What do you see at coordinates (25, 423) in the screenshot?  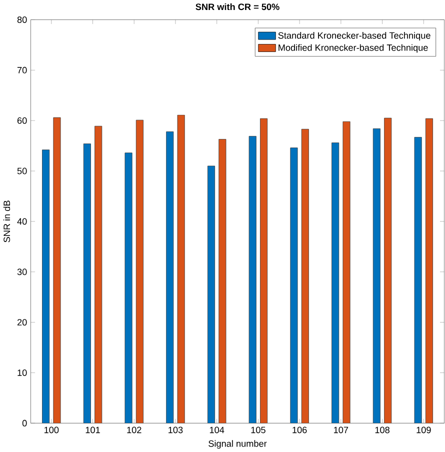 I see `y-tick-label: 0` at bounding box center [25, 423].